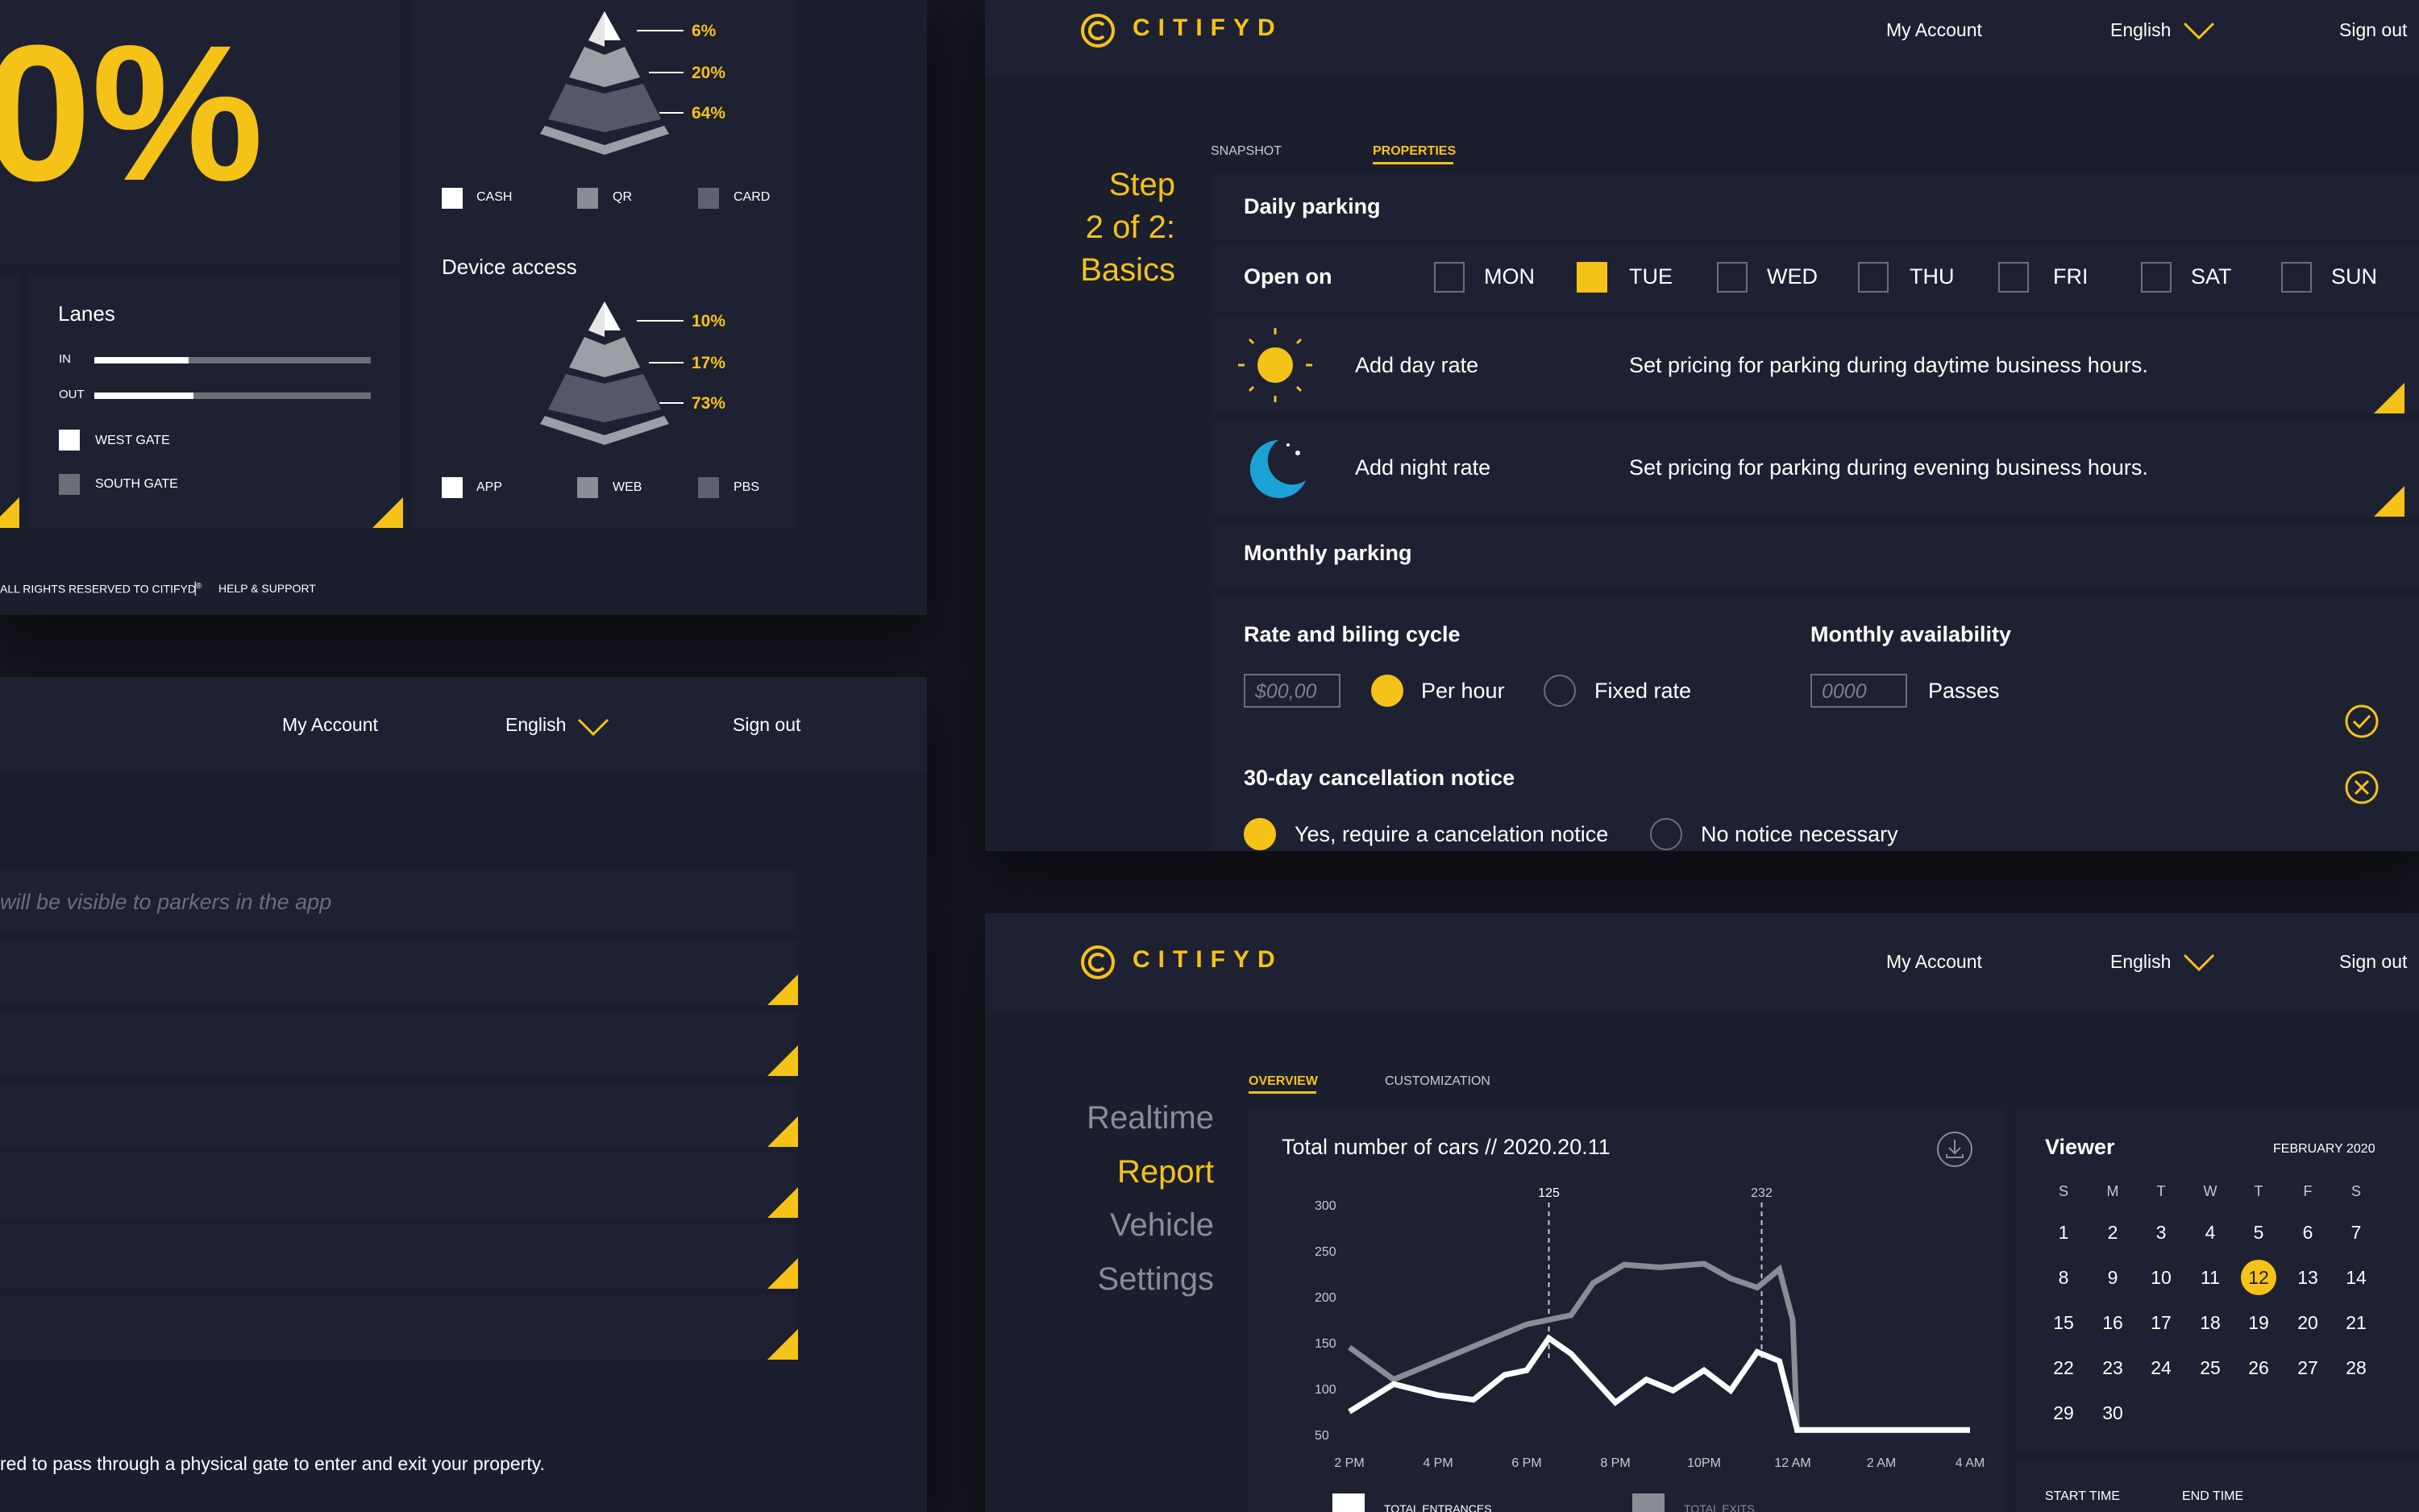  Describe the element at coordinates (1165, 1172) in the screenshot. I see `menu-report: Report` at that location.